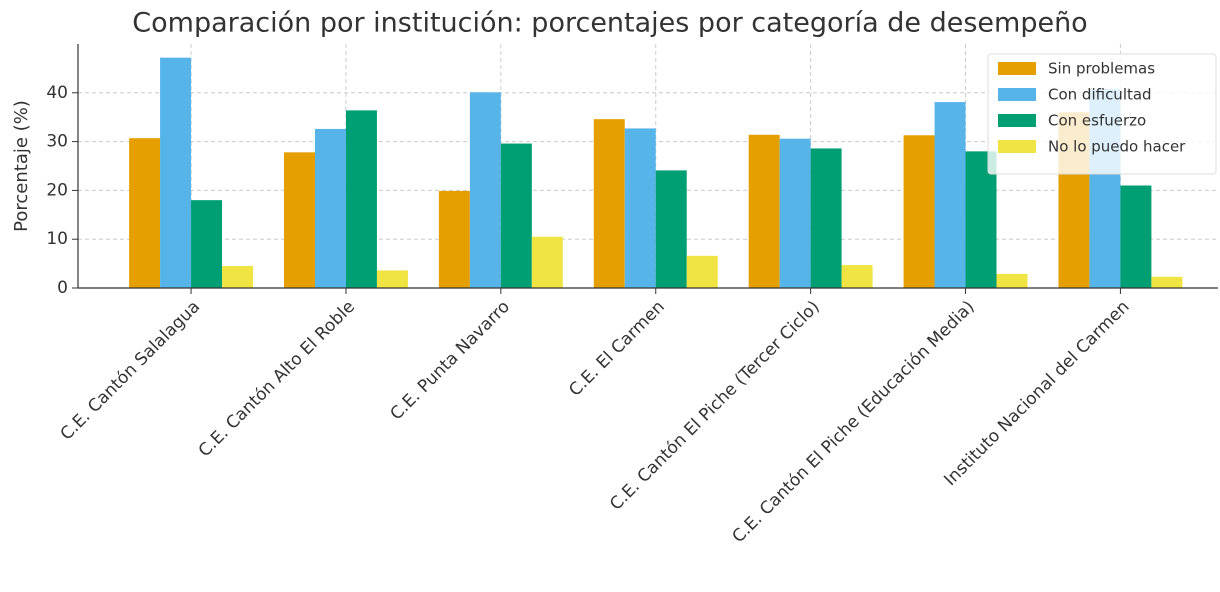  I want to click on legend-box, so click(1102, 114).